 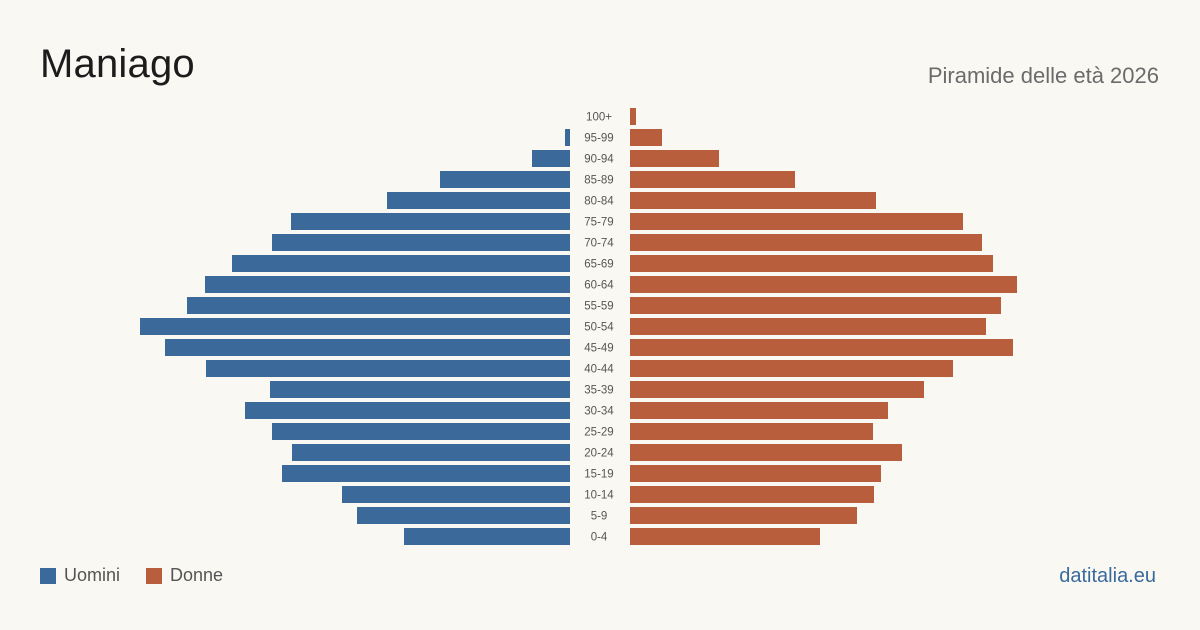 What do you see at coordinates (598, 433) in the screenshot?
I see `age-label-25-29: 25-29` at bounding box center [598, 433].